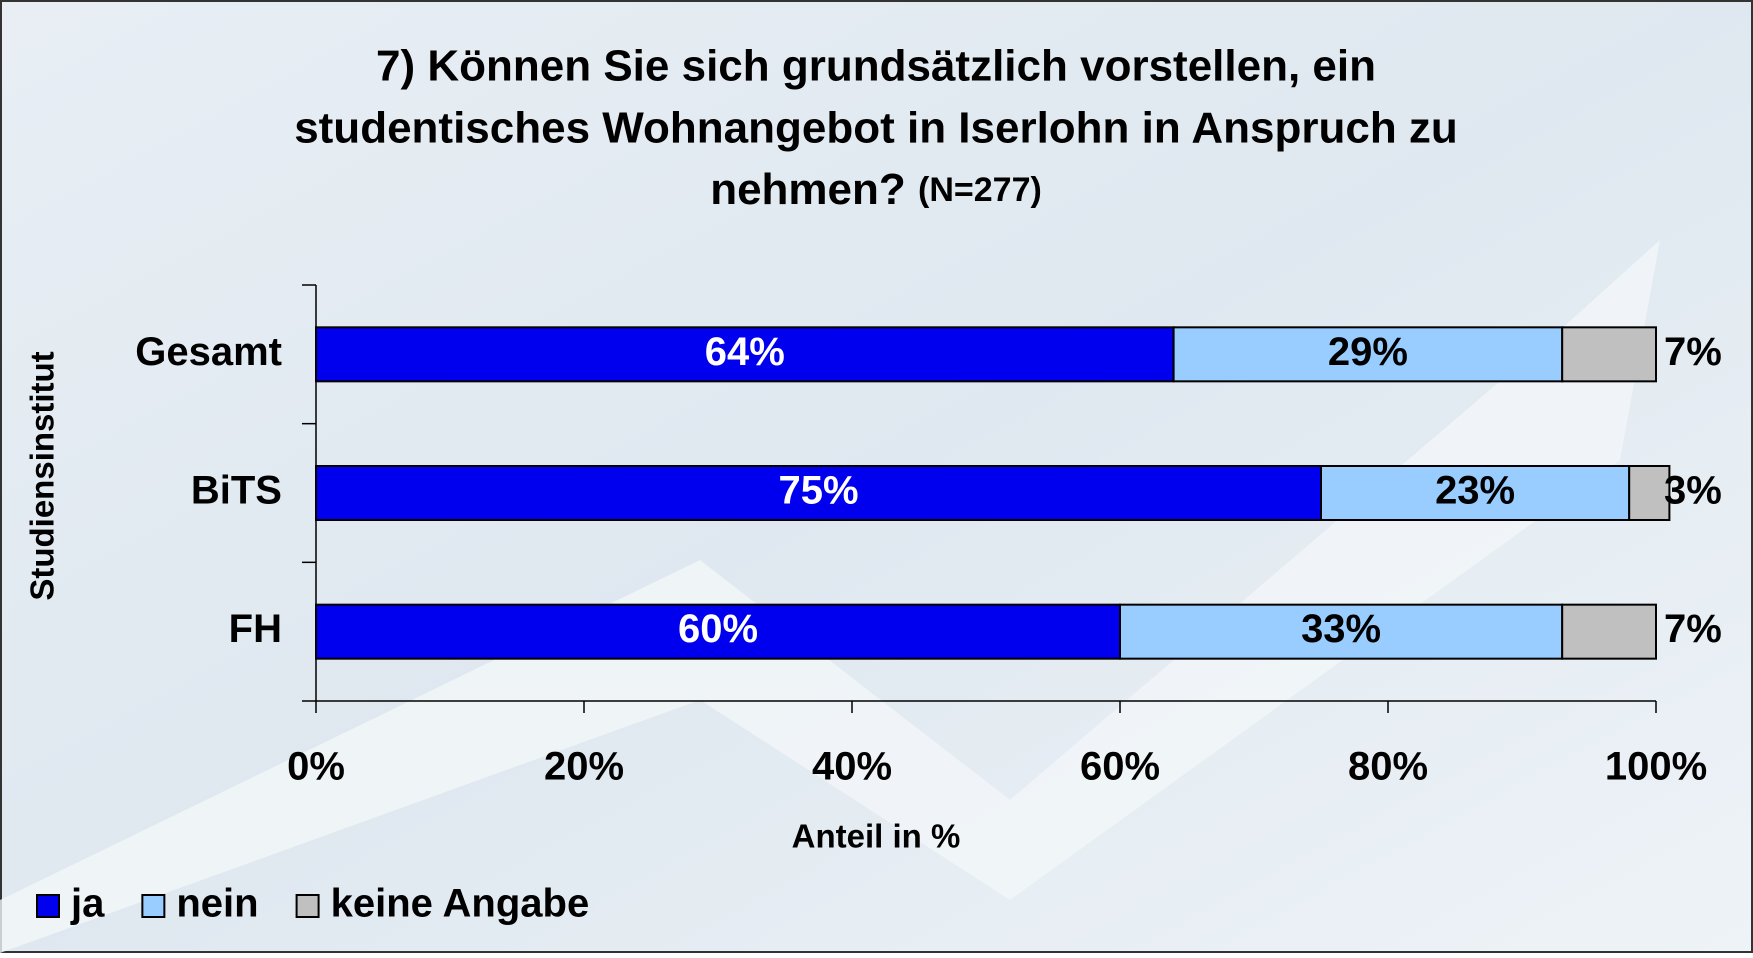  I want to click on data-label: 23%, so click(1475, 491).